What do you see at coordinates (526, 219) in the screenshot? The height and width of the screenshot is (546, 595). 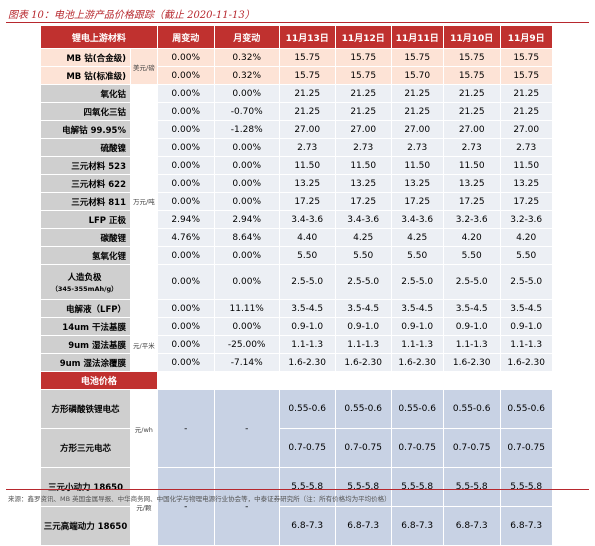 I see `price-cell: 3.2-3.6` at bounding box center [526, 219].